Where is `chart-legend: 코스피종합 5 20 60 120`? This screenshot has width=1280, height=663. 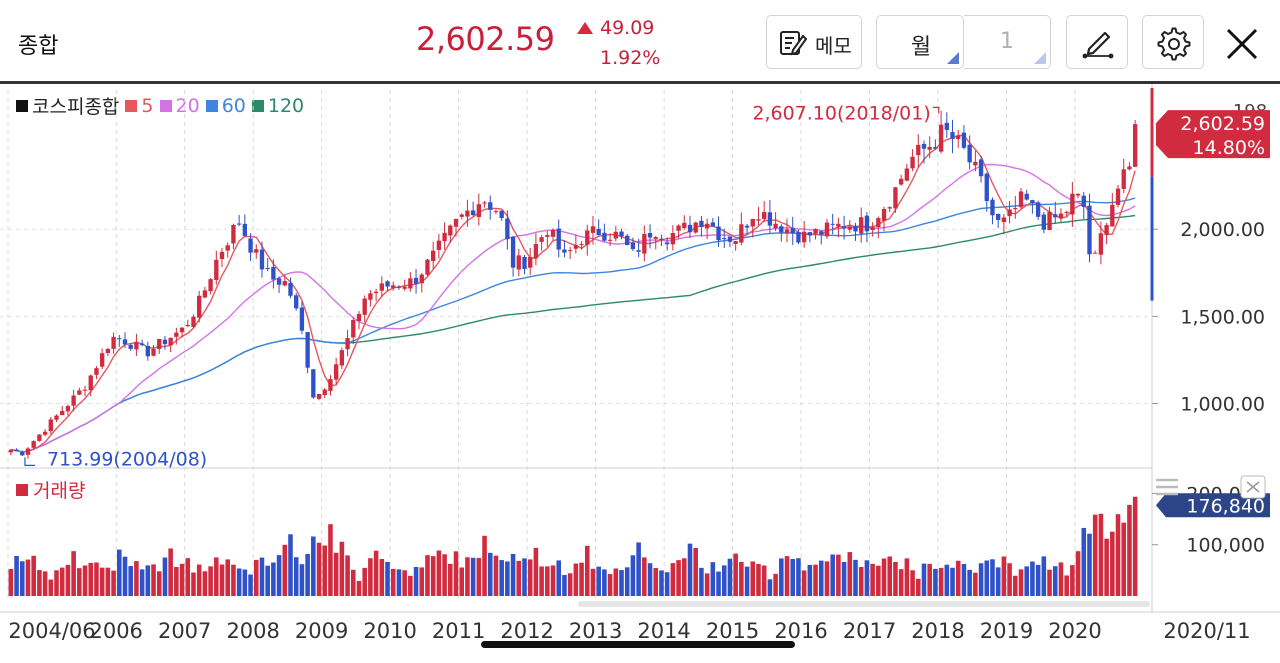 chart-legend: 코스피종합 5 20 60 120 is located at coordinates (163, 105).